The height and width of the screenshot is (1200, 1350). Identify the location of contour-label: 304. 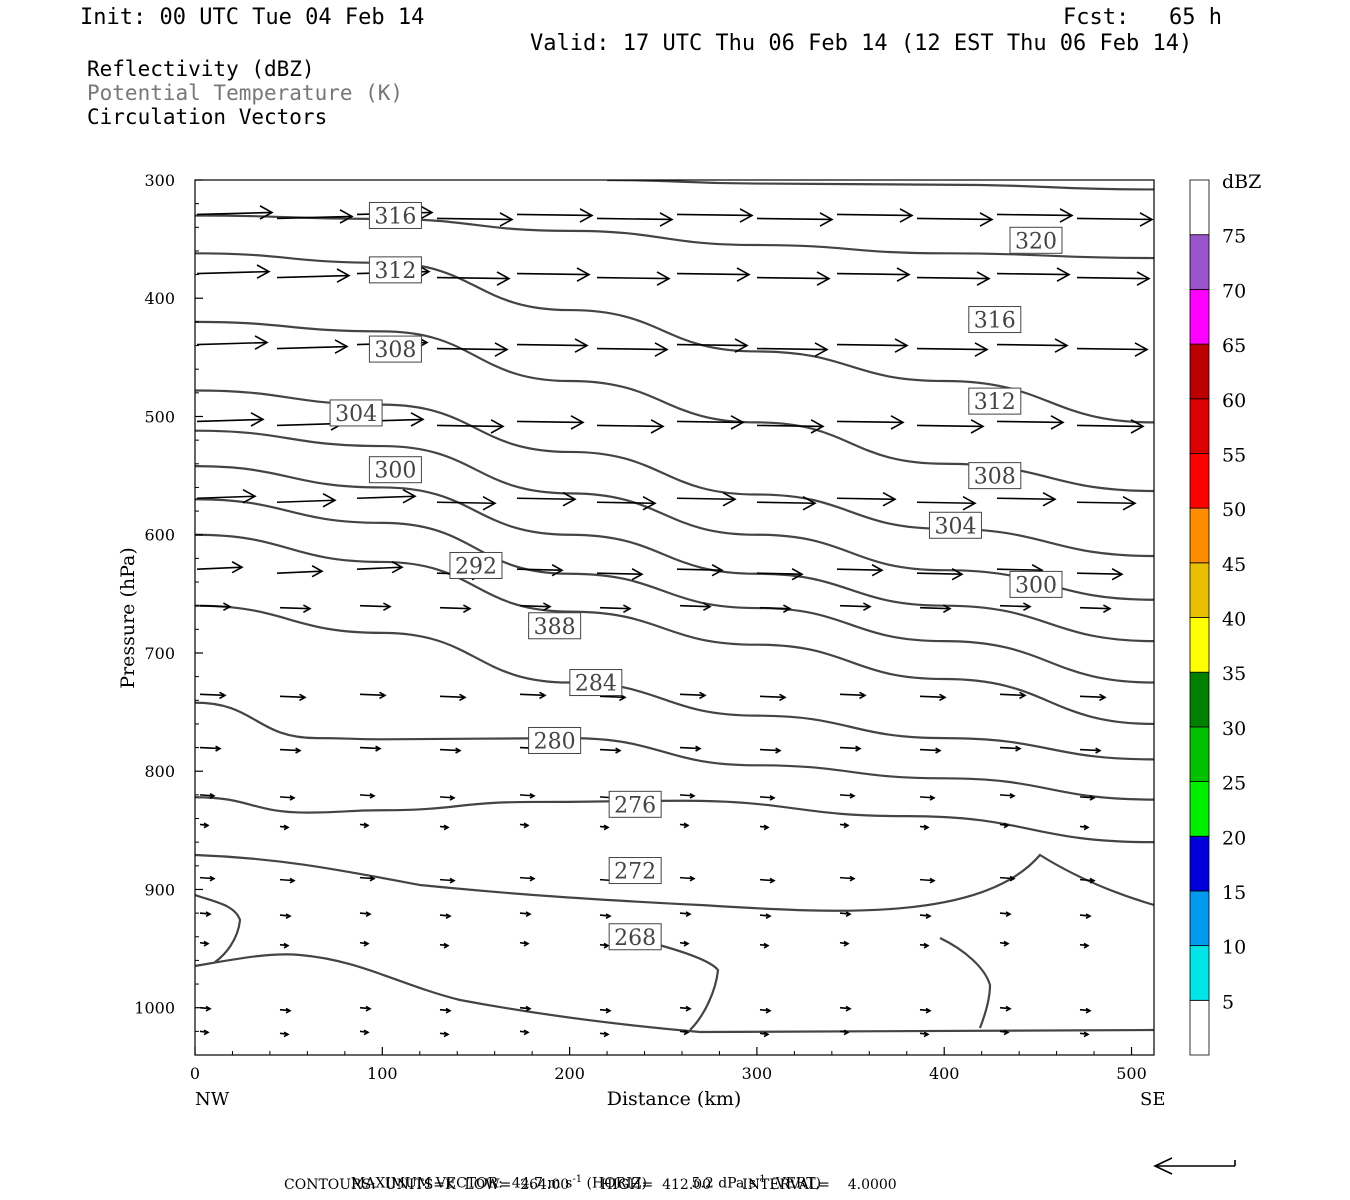
(955, 526).